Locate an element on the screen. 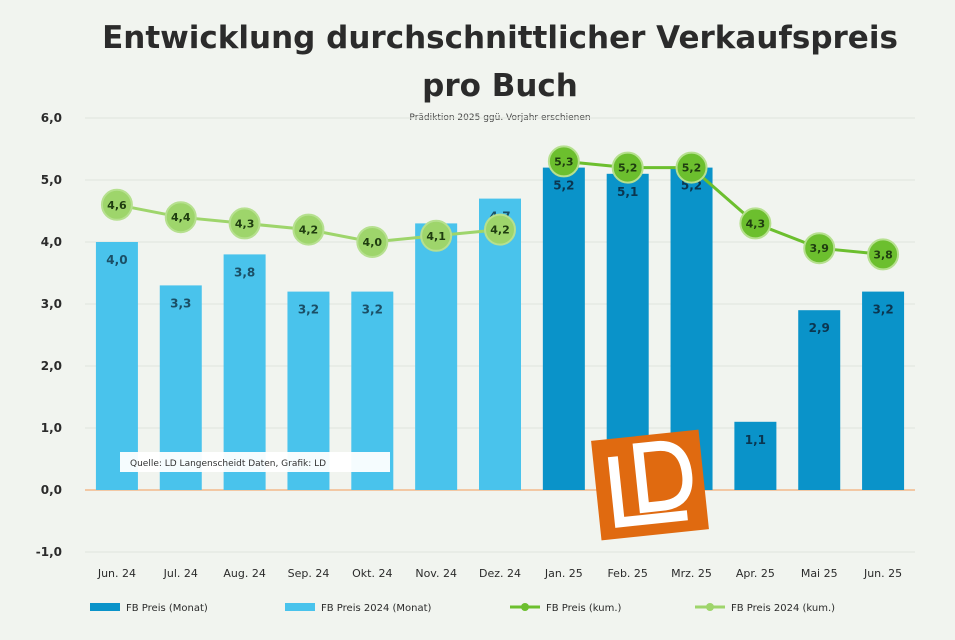 This screenshot has width=955, height=640. bar-value-label: 2,9 is located at coordinates (819, 328).